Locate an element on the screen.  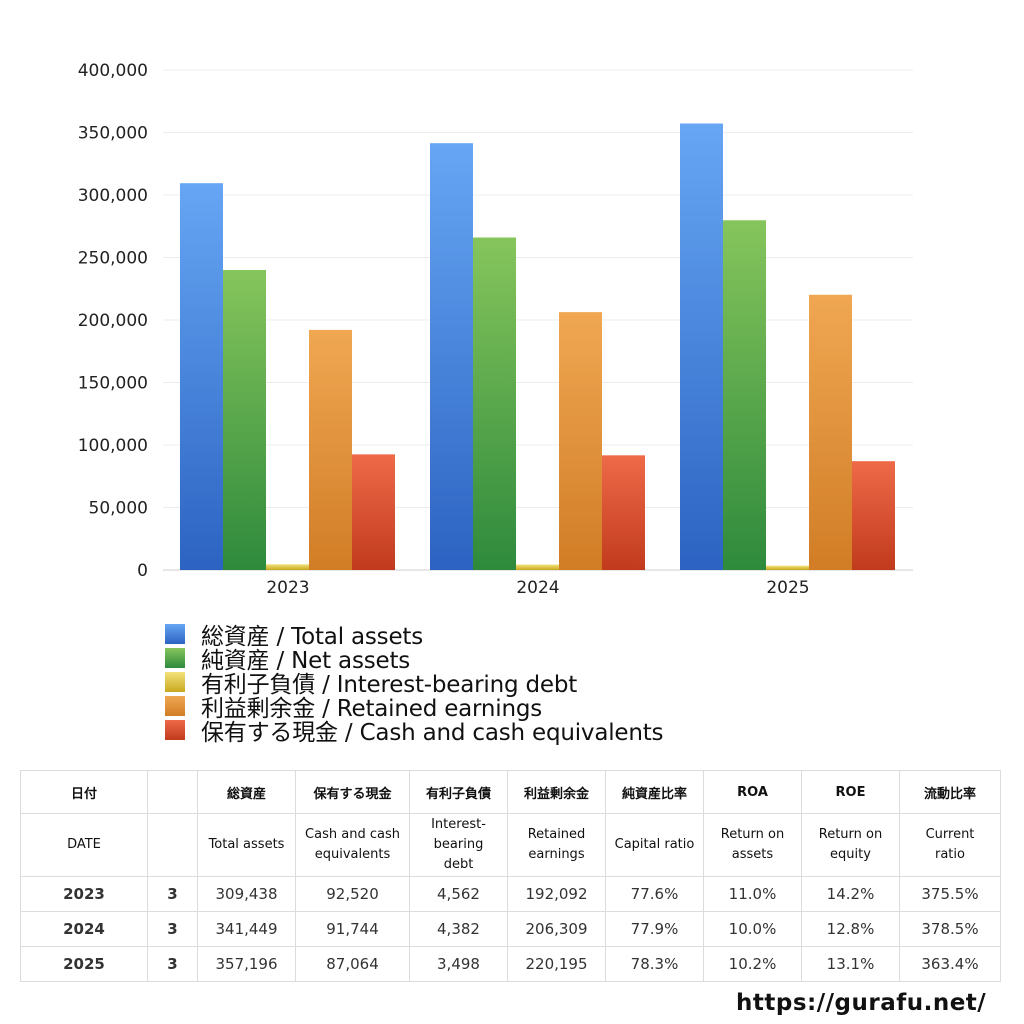
legend-swatch-interest-bearing-debt is located at coordinates (175, 682).